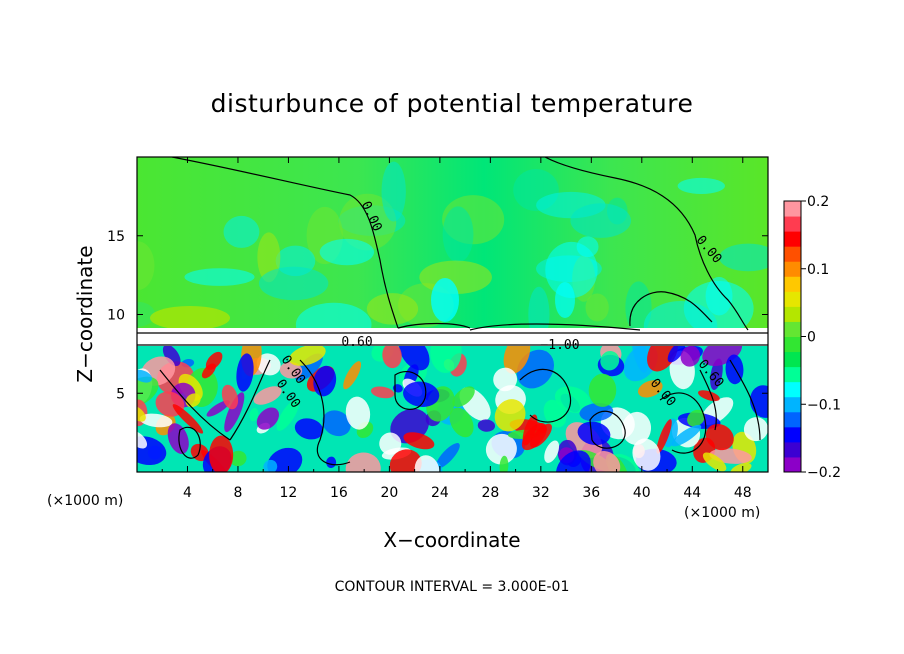 The height and width of the screenshot is (654, 904). I want to click on x-tick-label: 44, so click(692, 493).